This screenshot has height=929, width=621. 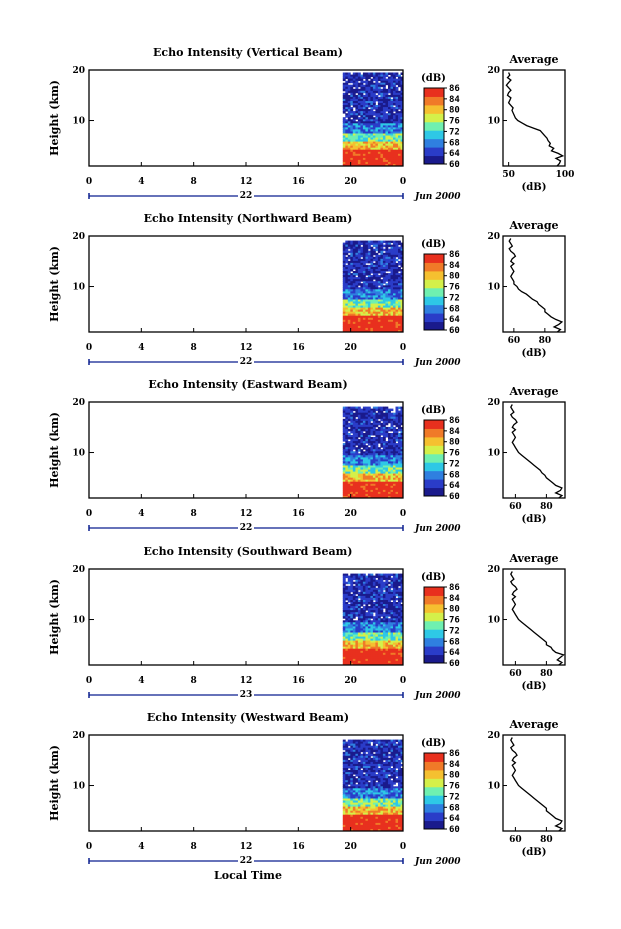 I want to click on average-profile-line, so click(x=536, y=451).